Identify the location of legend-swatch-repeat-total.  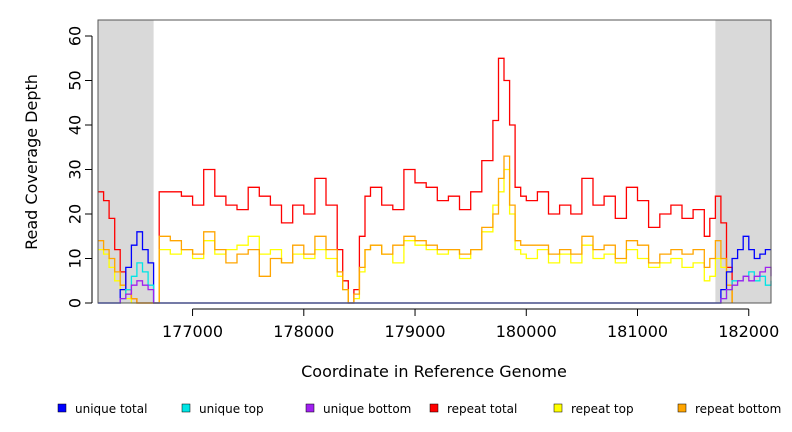
(434, 408).